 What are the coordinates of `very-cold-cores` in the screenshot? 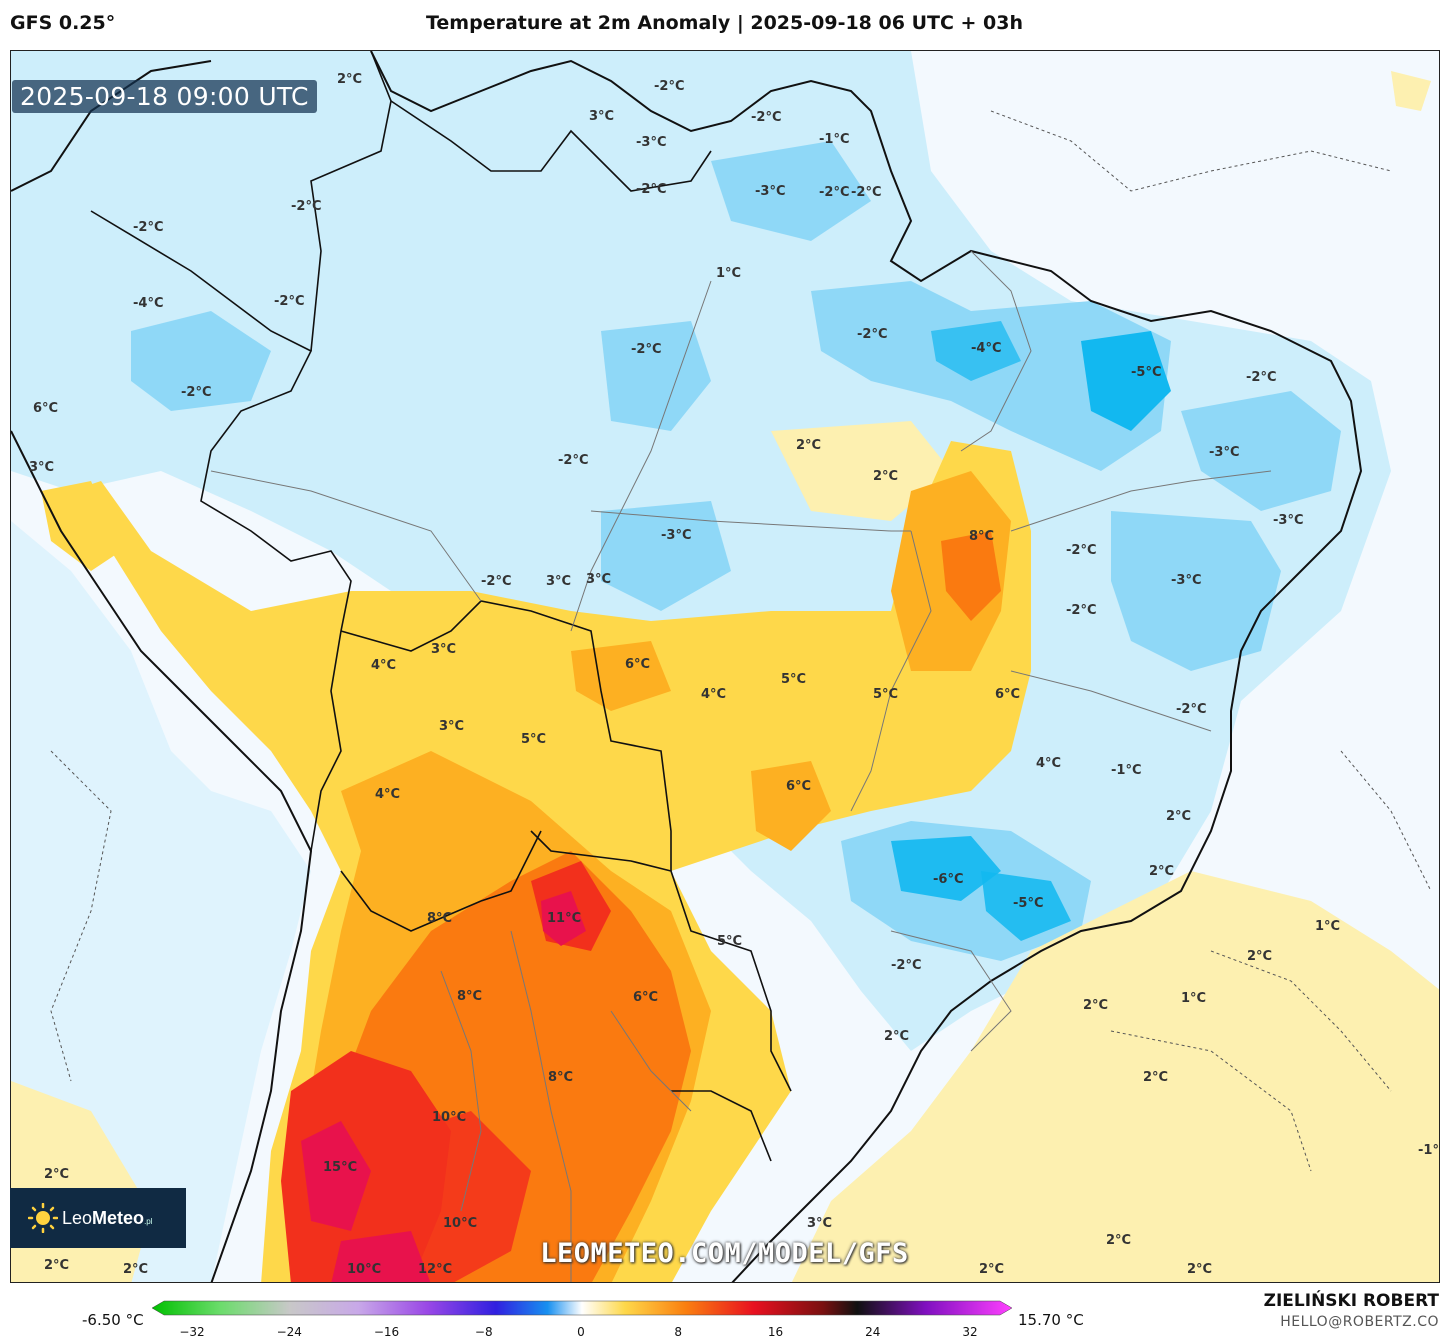 It's located at (1031, 631).